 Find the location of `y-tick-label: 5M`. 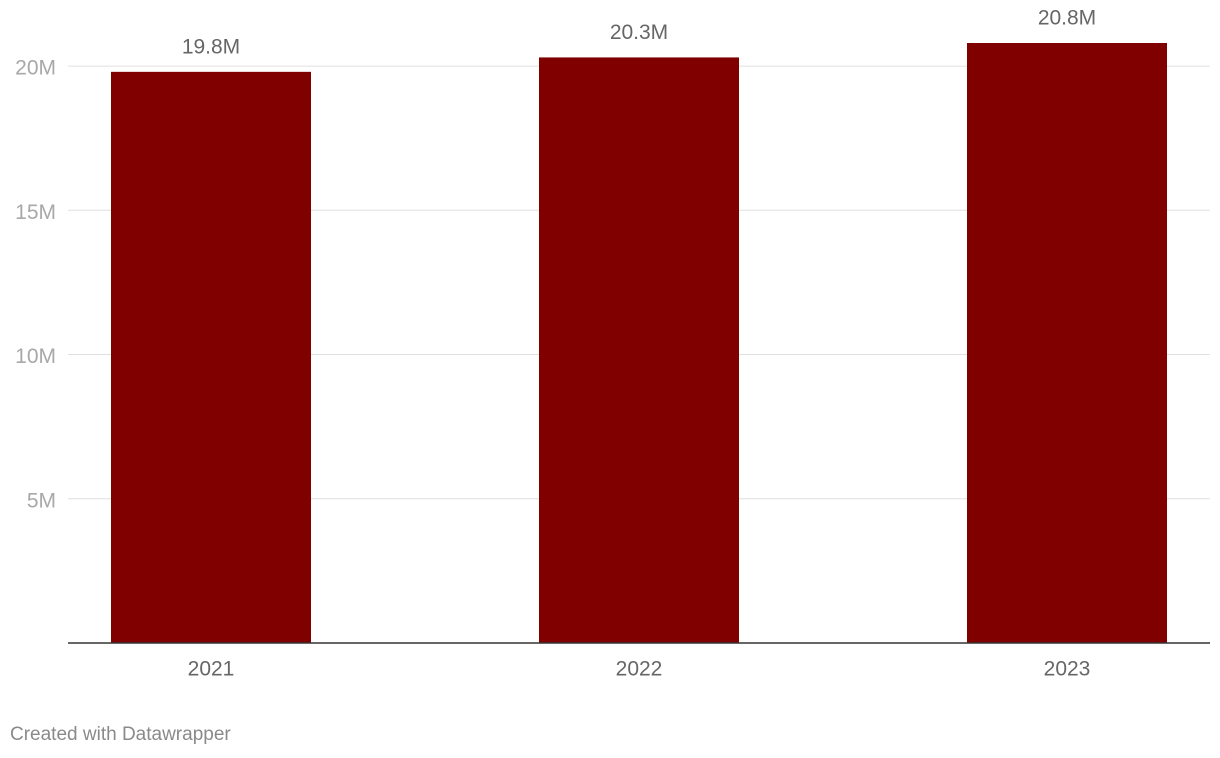

y-tick-label: 5M is located at coordinates (41, 500).